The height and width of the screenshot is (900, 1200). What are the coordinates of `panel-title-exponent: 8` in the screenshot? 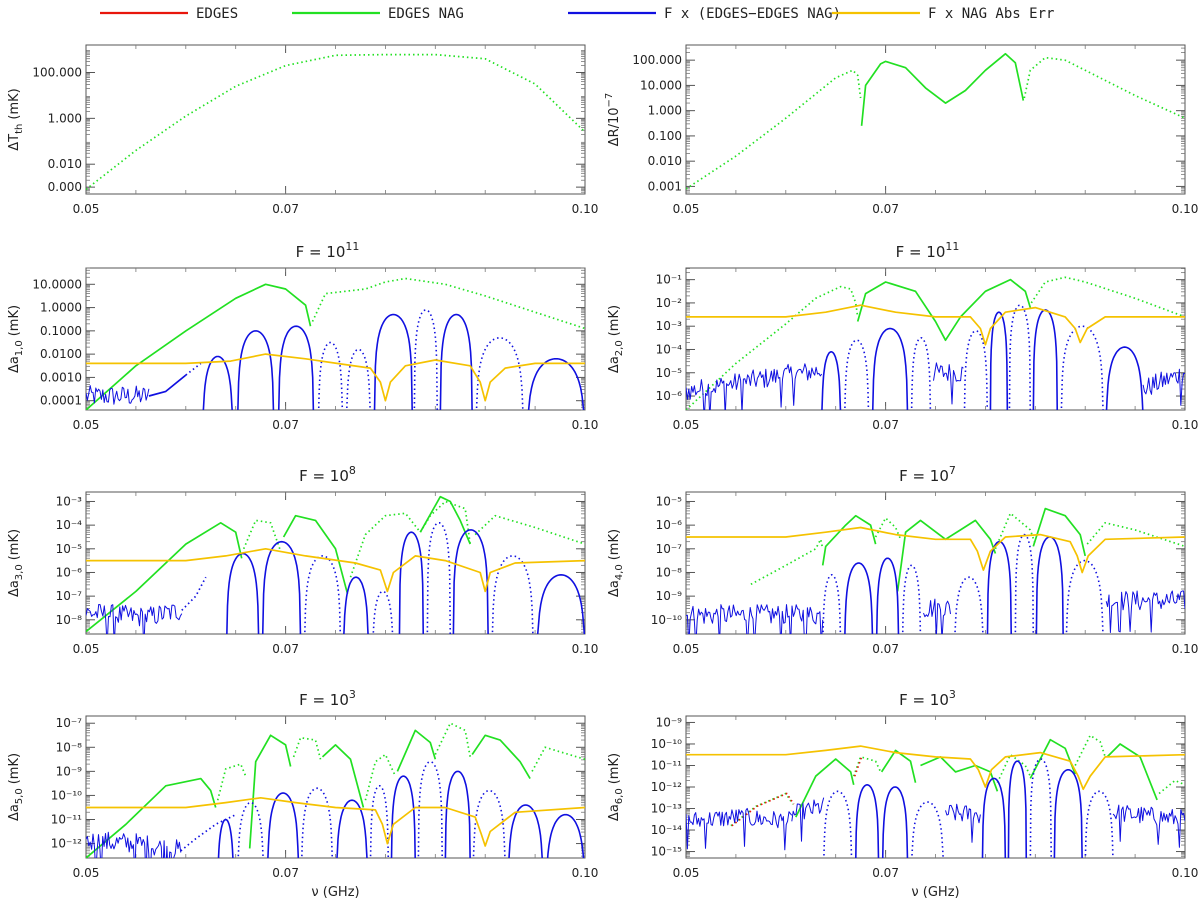 It's located at (352, 470).